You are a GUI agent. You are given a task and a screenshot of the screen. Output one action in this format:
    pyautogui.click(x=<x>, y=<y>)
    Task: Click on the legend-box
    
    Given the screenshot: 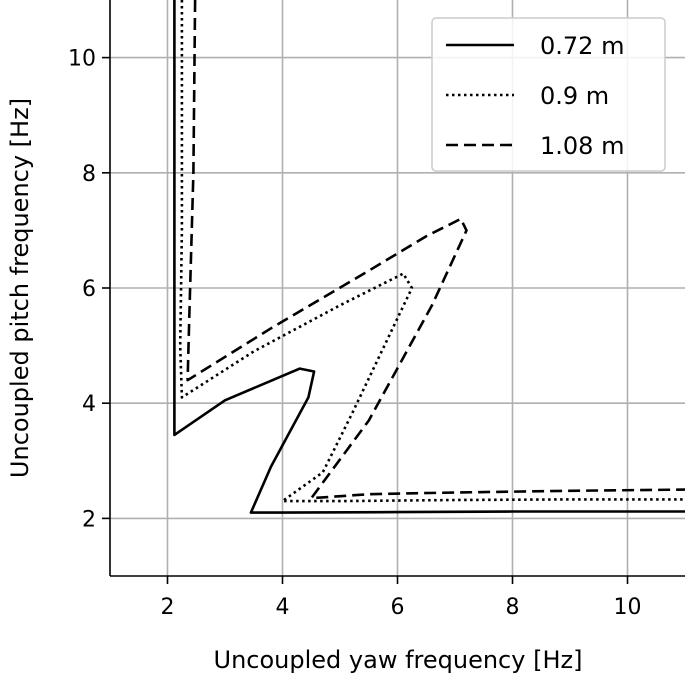 What is the action you would take?
    pyautogui.click(x=548, y=94)
    